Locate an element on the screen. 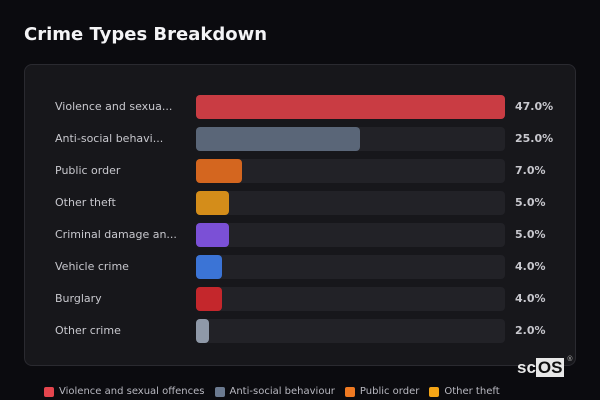  legend-label: Violence and sexual offences is located at coordinates (132, 391).